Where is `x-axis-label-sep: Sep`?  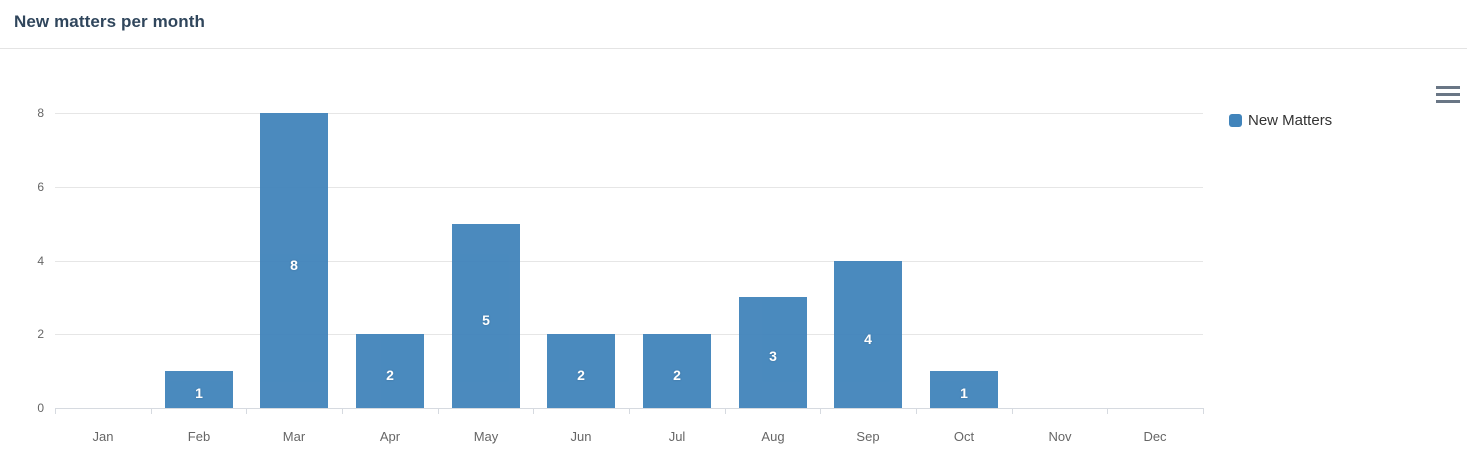
x-axis-label-sep: Sep is located at coordinates (868, 436).